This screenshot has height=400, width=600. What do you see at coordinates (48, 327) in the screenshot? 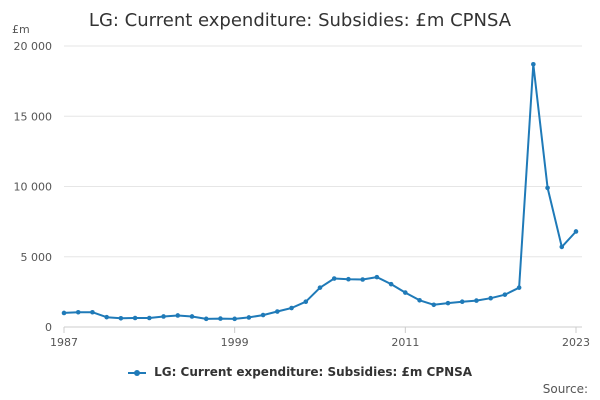
I see `y-tick-label: 0` at bounding box center [48, 327].